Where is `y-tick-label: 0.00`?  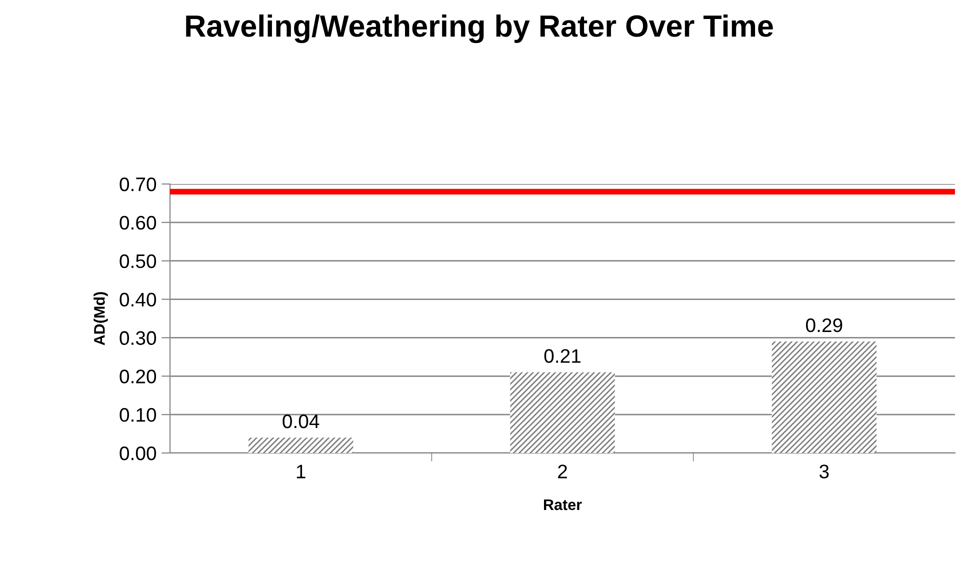 y-tick-label: 0.00 is located at coordinates (138, 453).